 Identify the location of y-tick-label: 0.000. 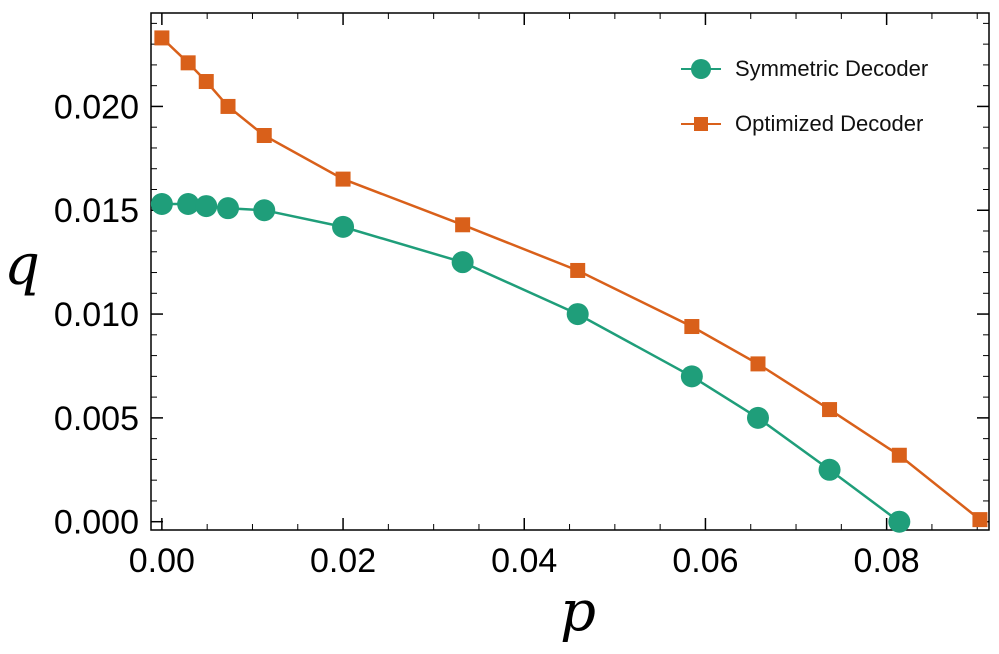
(96, 523).